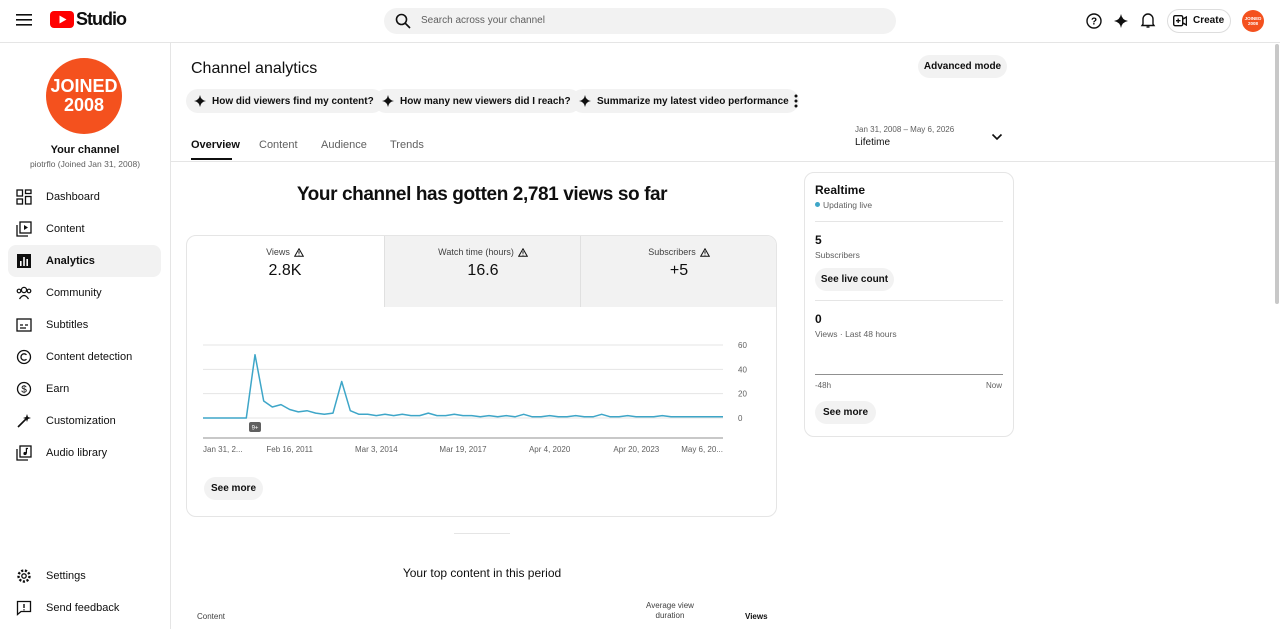 This screenshot has height=629, width=1280. What do you see at coordinates (640, 21) in the screenshot?
I see `search-box` at bounding box center [640, 21].